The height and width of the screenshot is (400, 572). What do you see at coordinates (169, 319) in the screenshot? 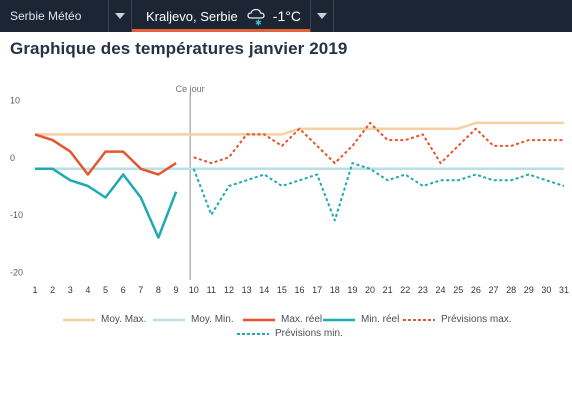
I see `legend-swatch-moy-min` at bounding box center [169, 319].